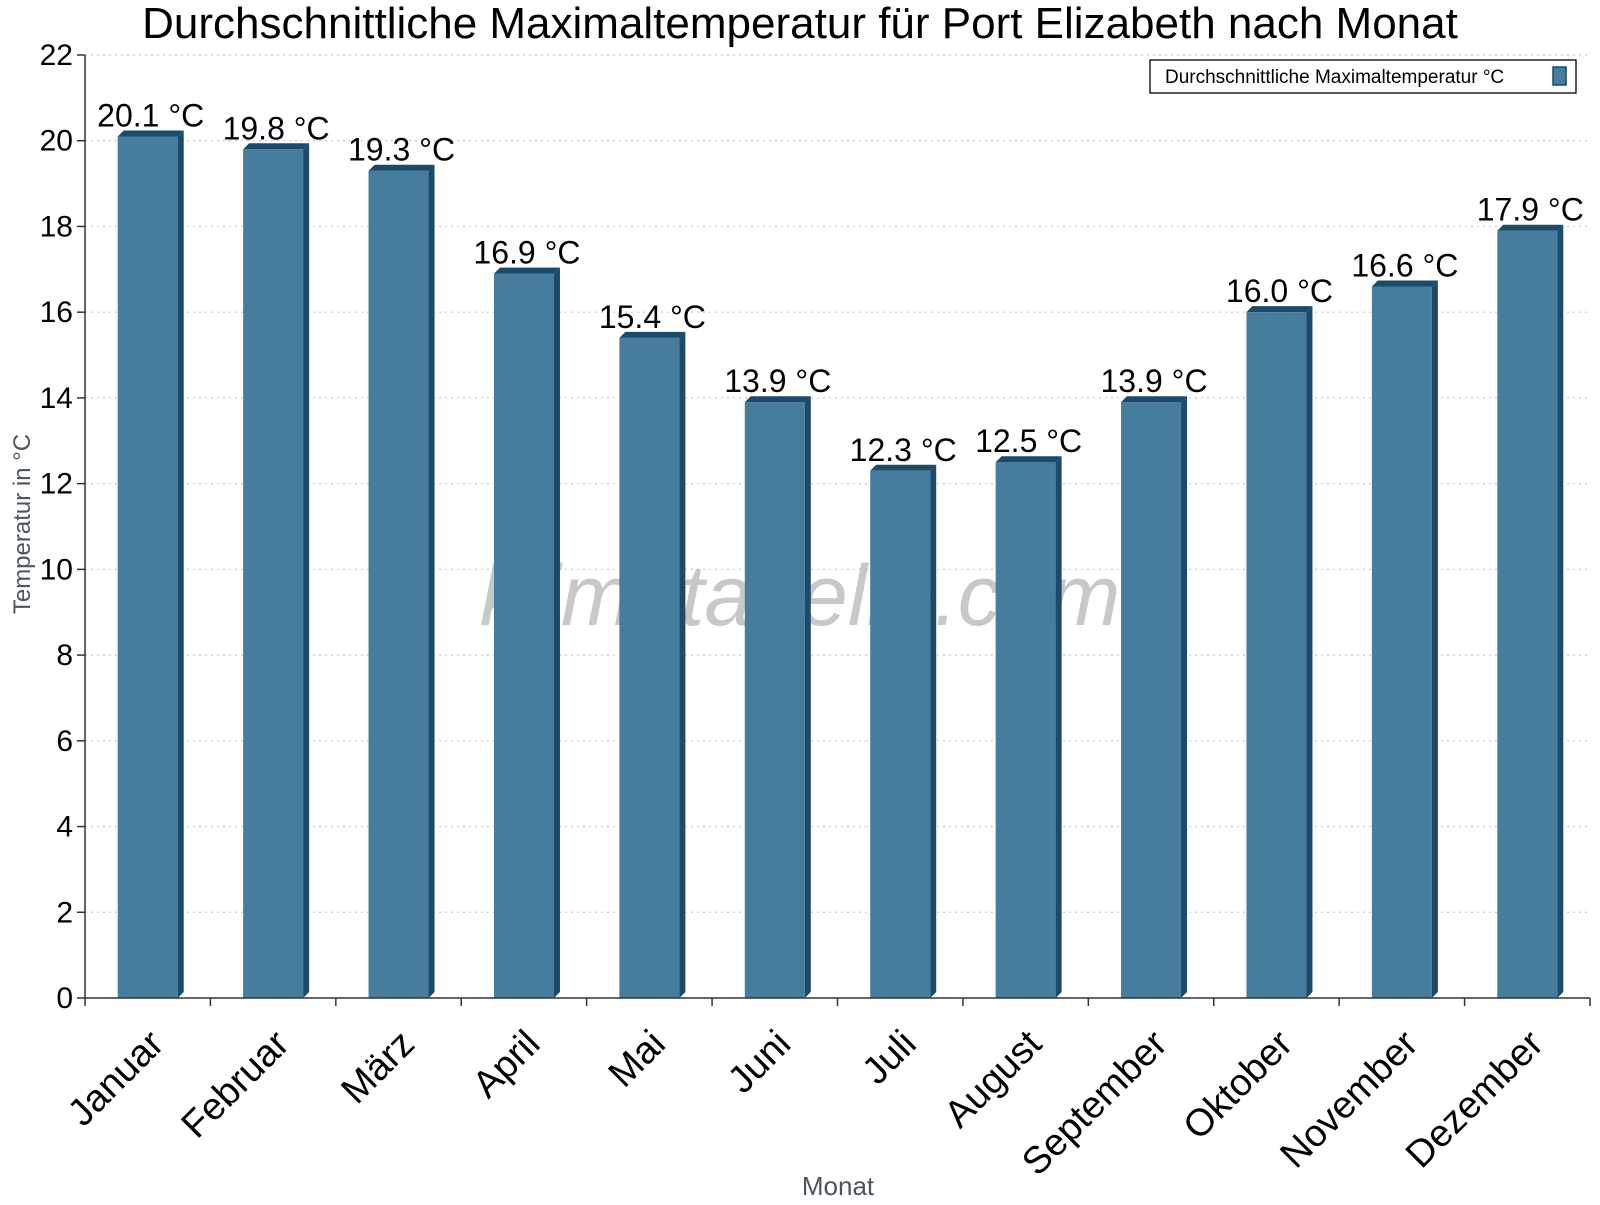  What do you see at coordinates (56, 141) in the screenshot?
I see `y-tick-label: 20` at bounding box center [56, 141].